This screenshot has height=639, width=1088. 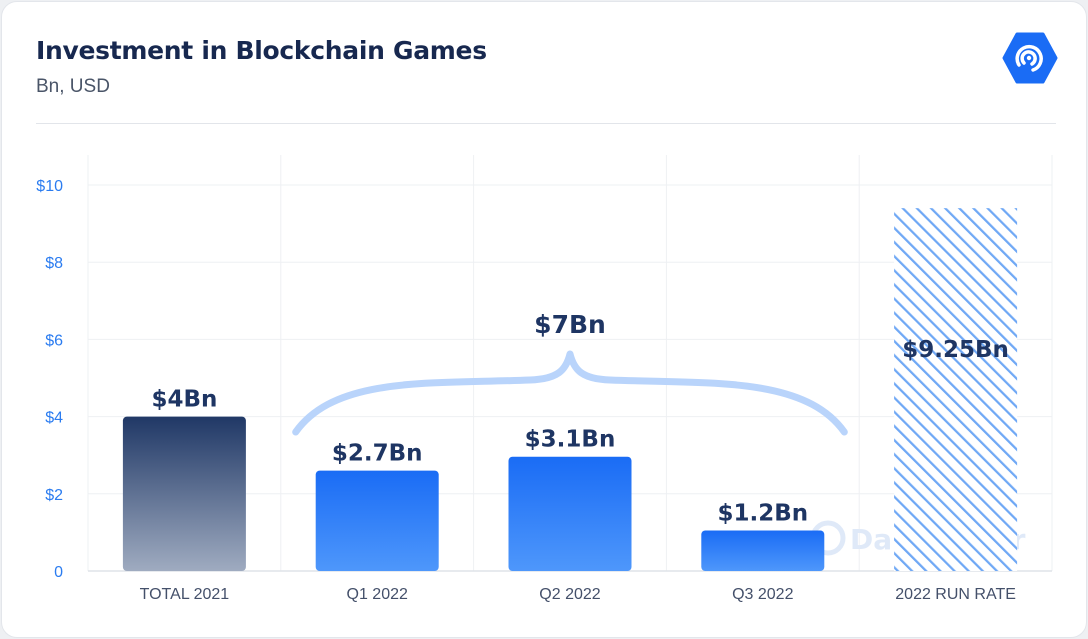 I want to click on y-tick-label: $2, so click(x=54, y=495).